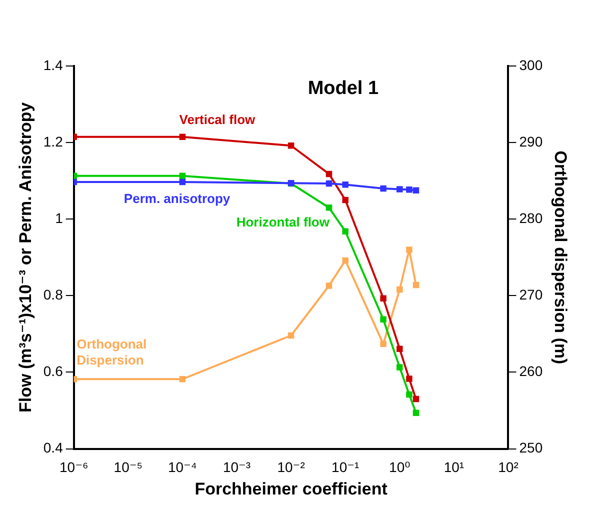 The image size is (590, 512). I want to click on y2-tick-label: 260, so click(531, 371).